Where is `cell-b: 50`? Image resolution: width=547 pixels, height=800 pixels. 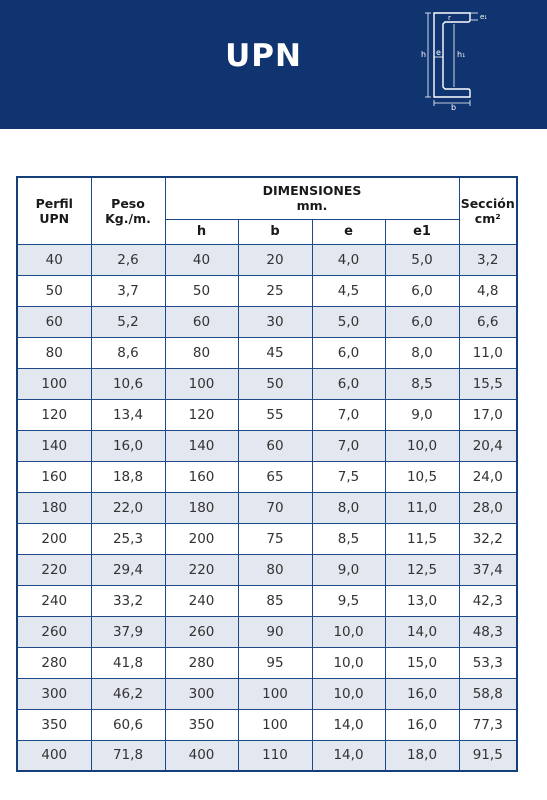 cell-b: 50 is located at coordinates (275, 383).